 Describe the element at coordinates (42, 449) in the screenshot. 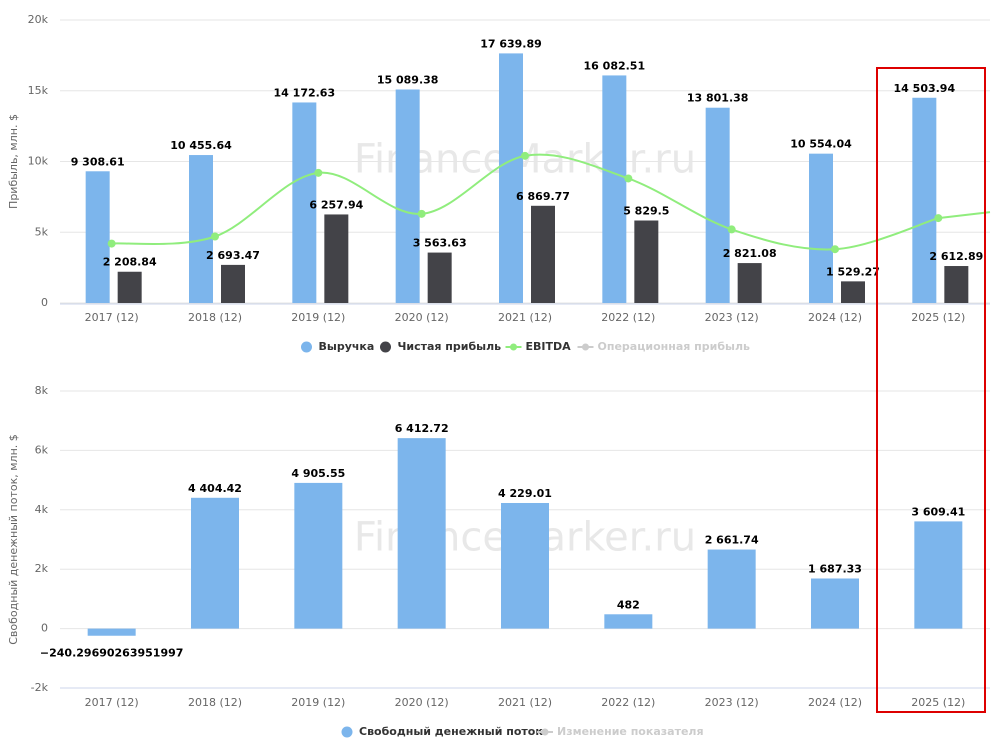

I see `y-tick-label: 6k` at that location.